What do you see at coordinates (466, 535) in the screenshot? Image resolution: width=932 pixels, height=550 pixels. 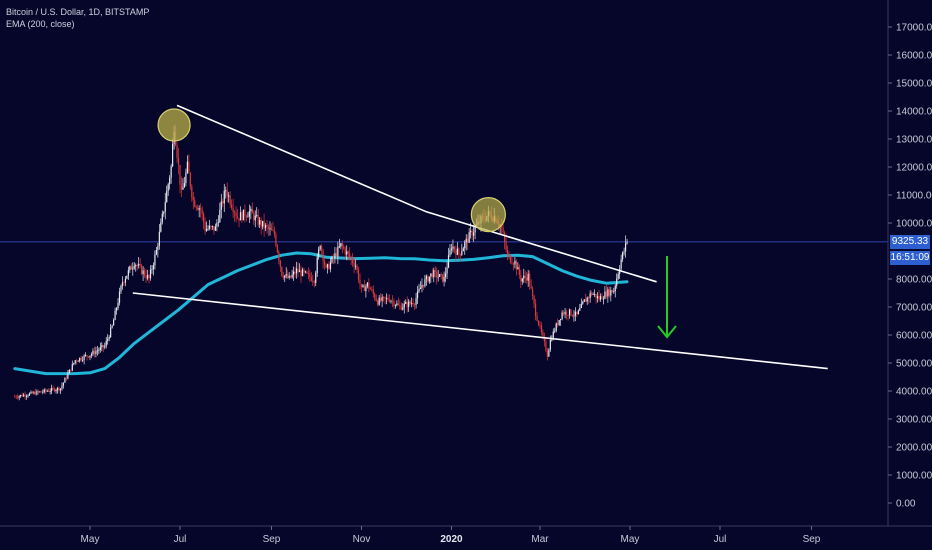 I see `time-axis: May Jul Sep Nov 2020 Mar May Jul Sep` at bounding box center [466, 535].